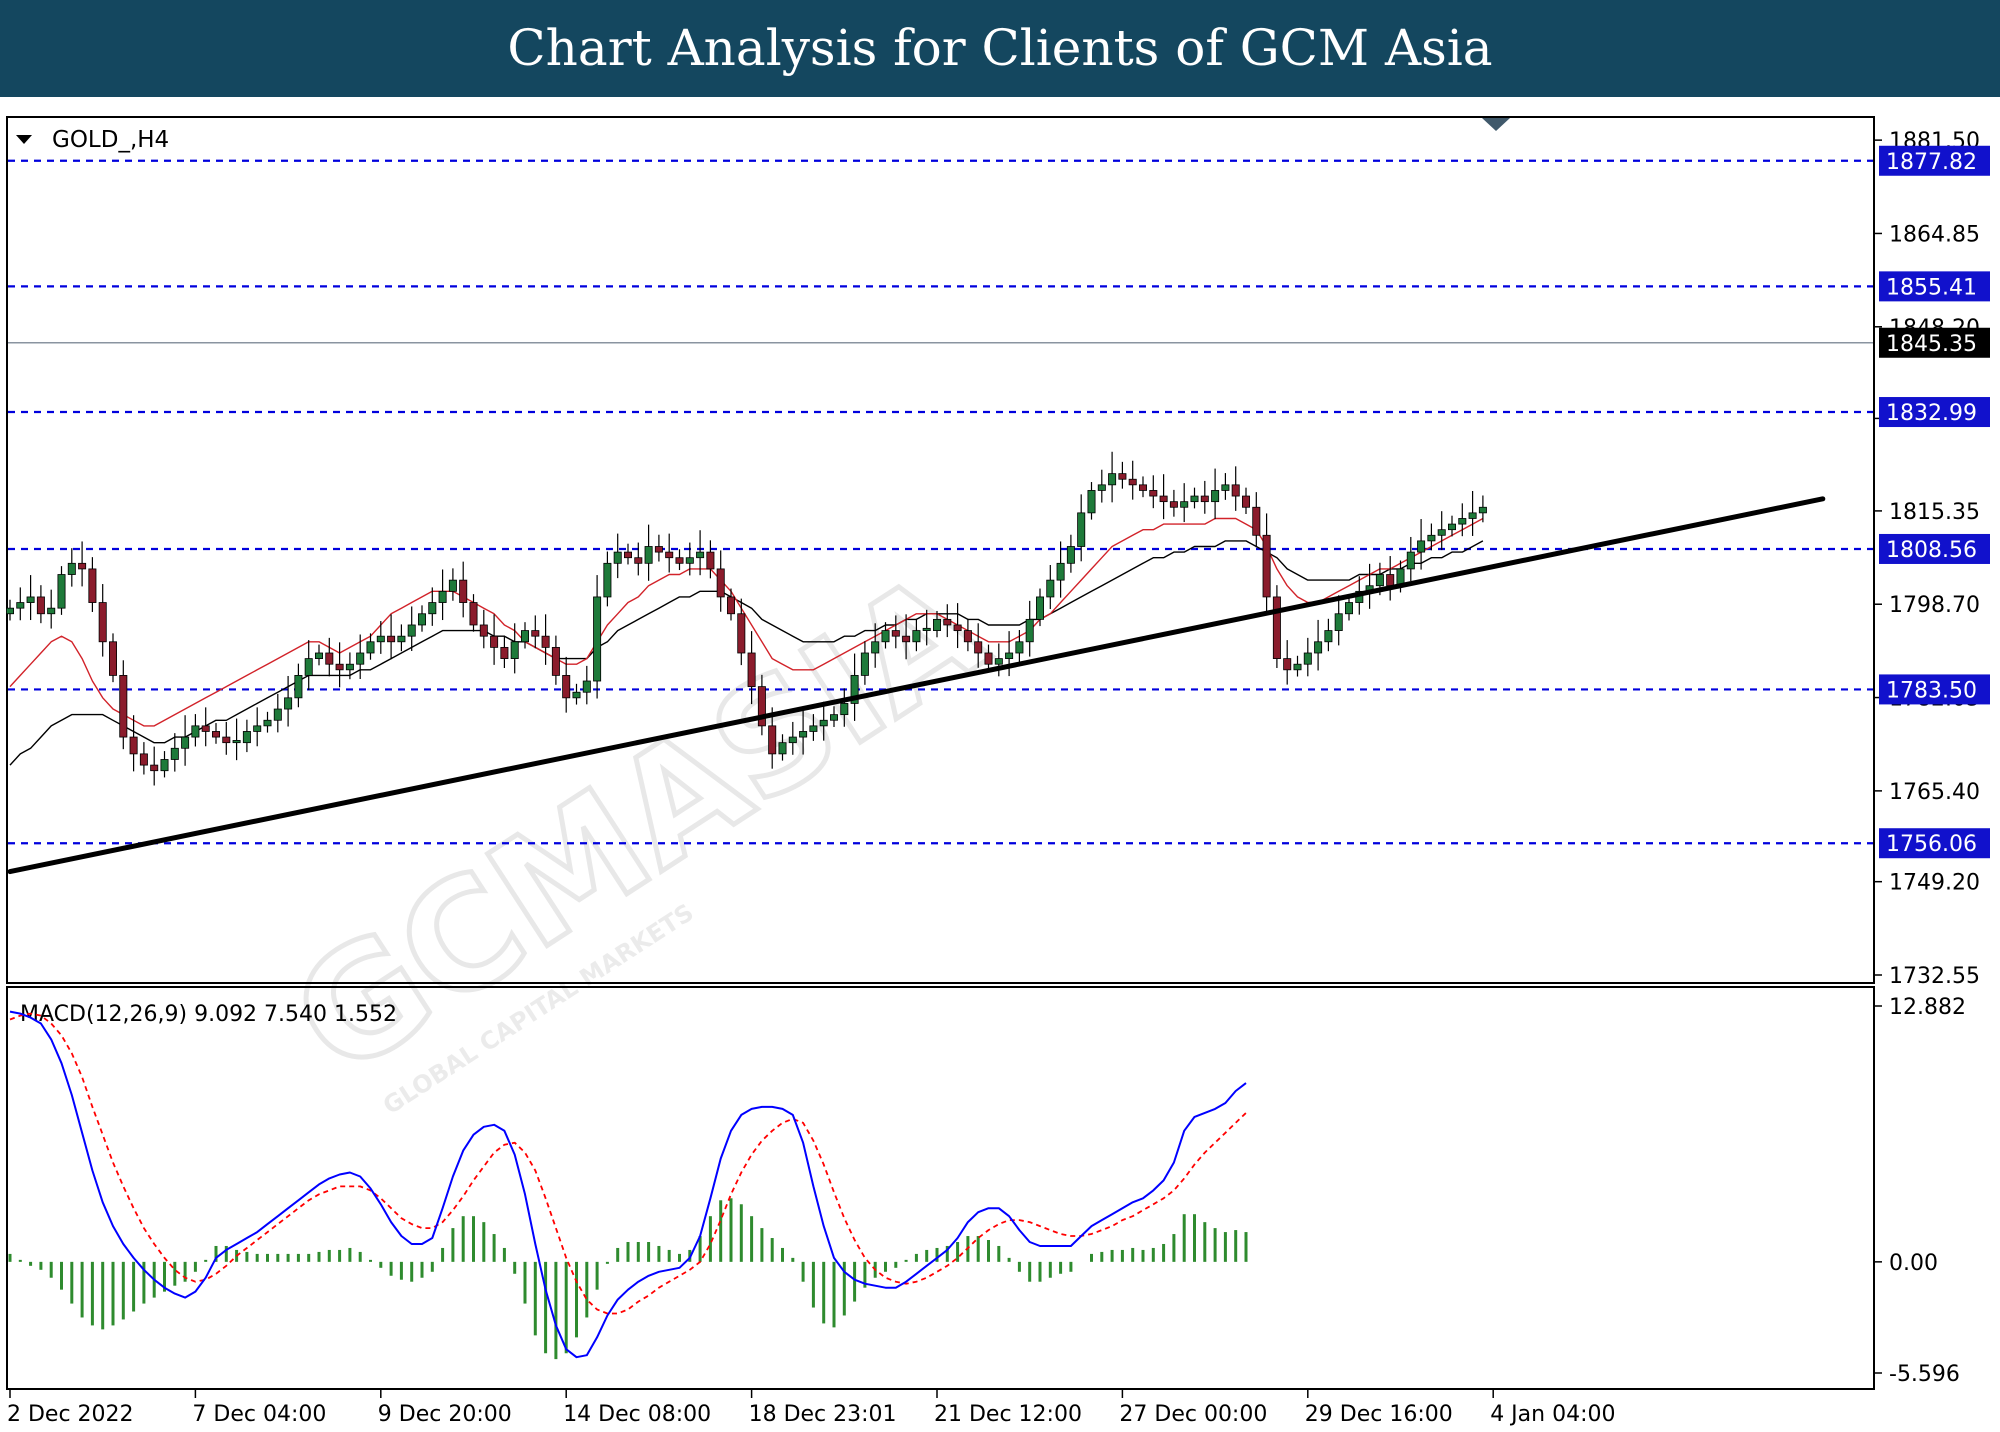 The image size is (2000, 1432). What do you see at coordinates (1008, 1414) in the screenshot?
I see `time-tick-label: 21 Dec 12:00` at bounding box center [1008, 1414].